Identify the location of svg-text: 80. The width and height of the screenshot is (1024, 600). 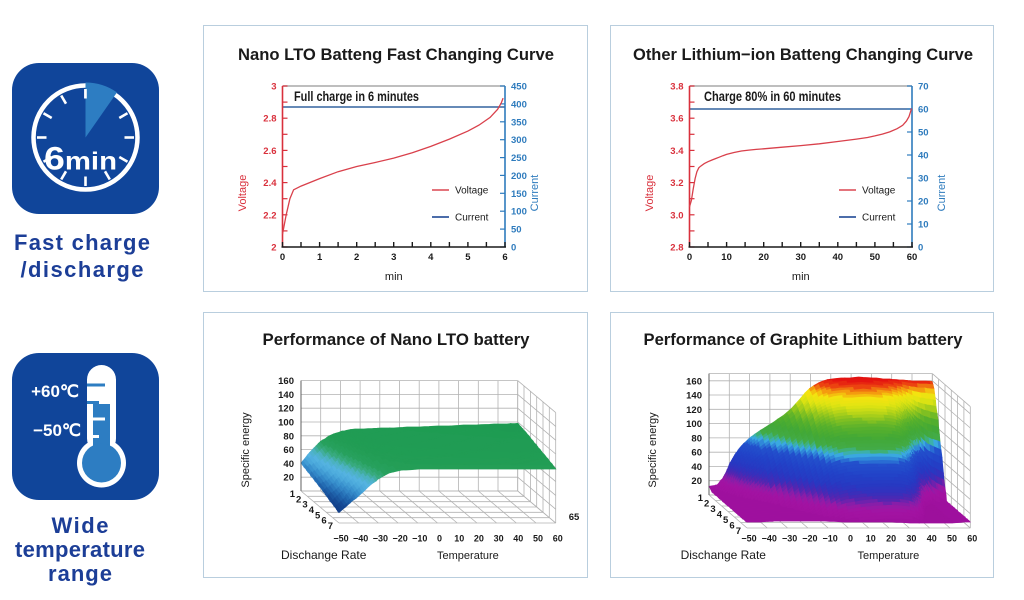
(696, 438).